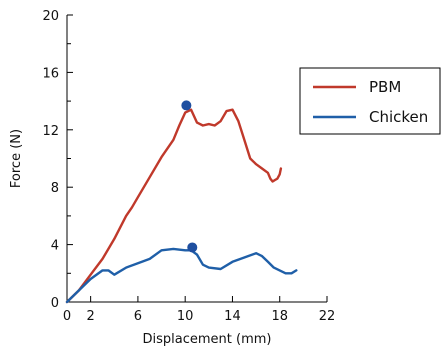 This screenshot has height=352, width=441. Describe the element at coordinates (55, 188) in the screenshot. I see `y-tick-label: 8` at that location.